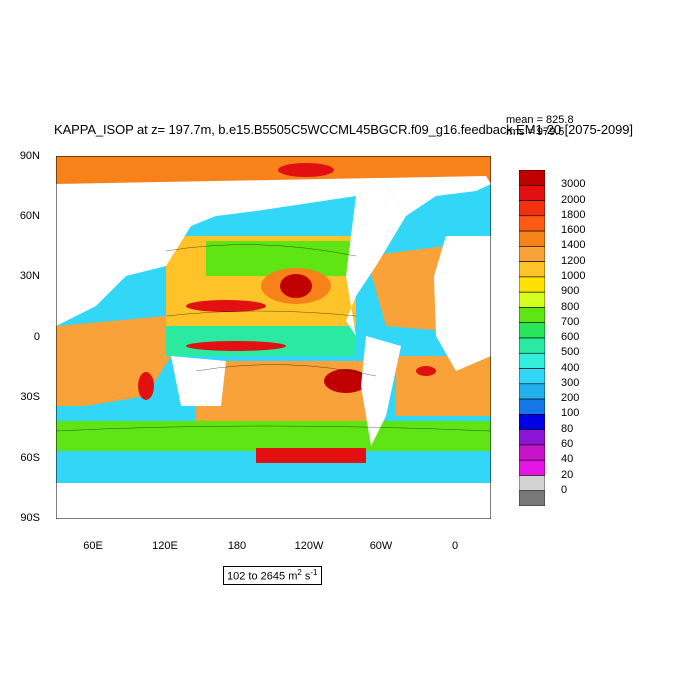 Image resolution: width=700 pixels, height=700 pixels. I want to click on antarctic-shelf, so click(273, 473).